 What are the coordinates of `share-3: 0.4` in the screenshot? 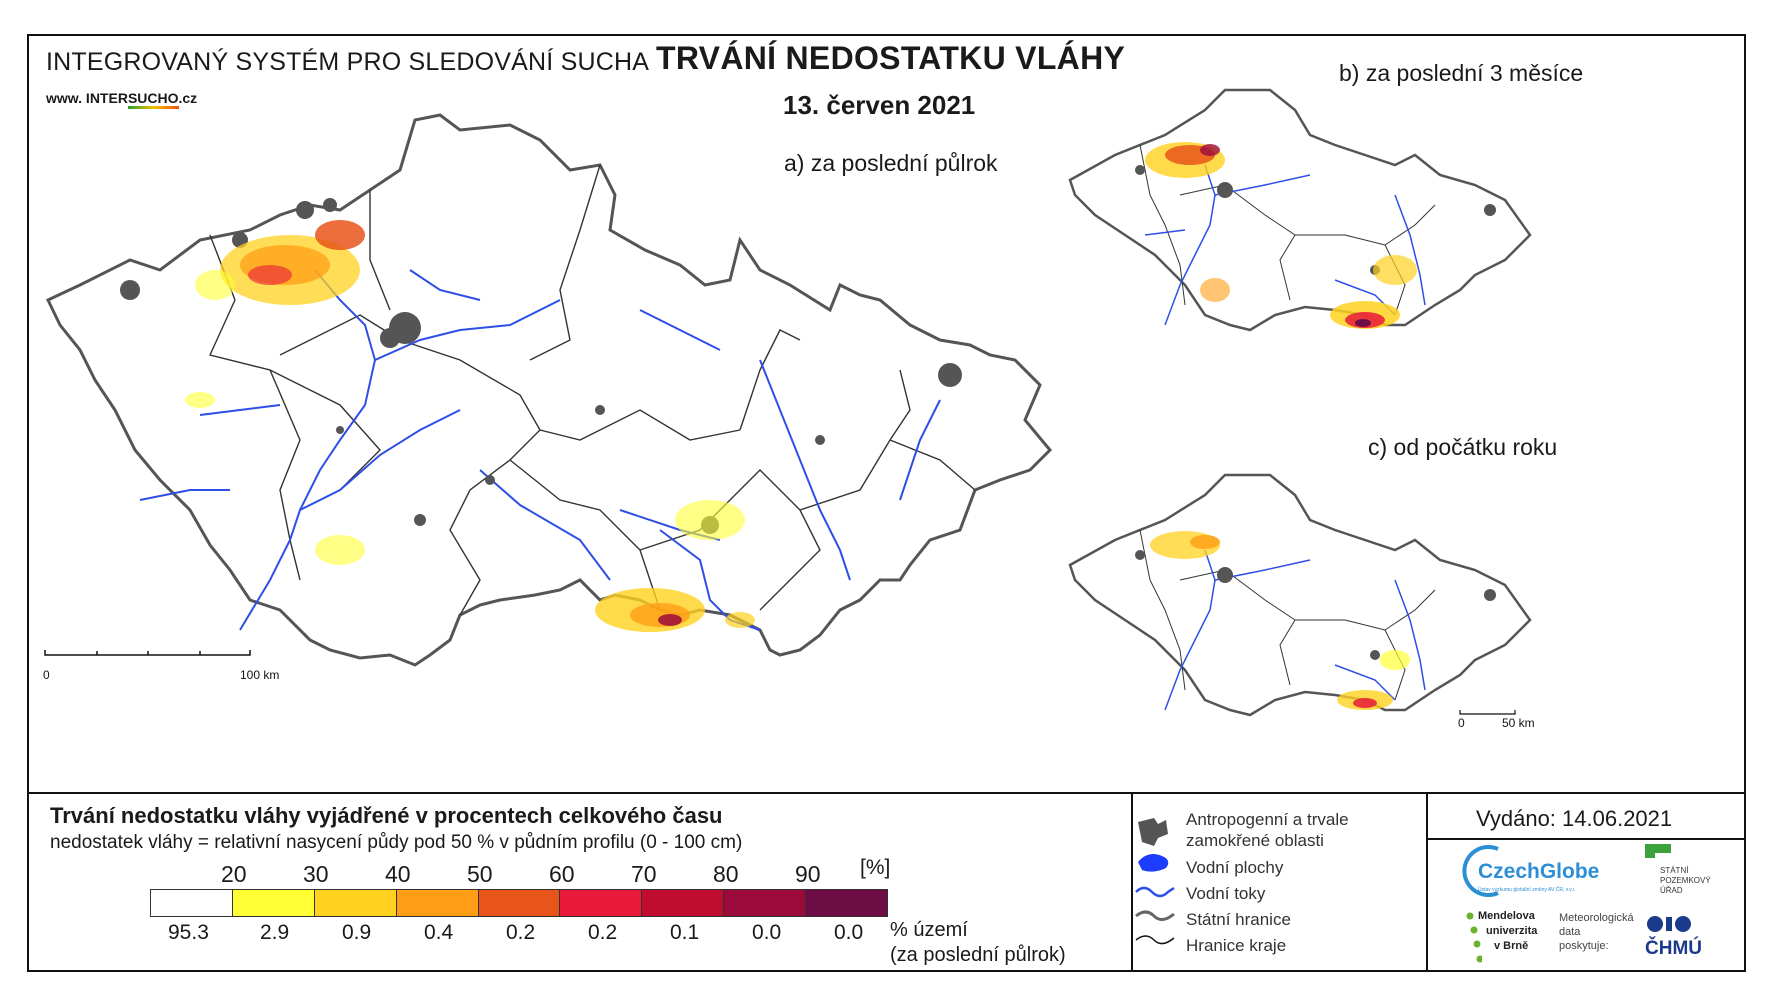 It's located at (439, 932).